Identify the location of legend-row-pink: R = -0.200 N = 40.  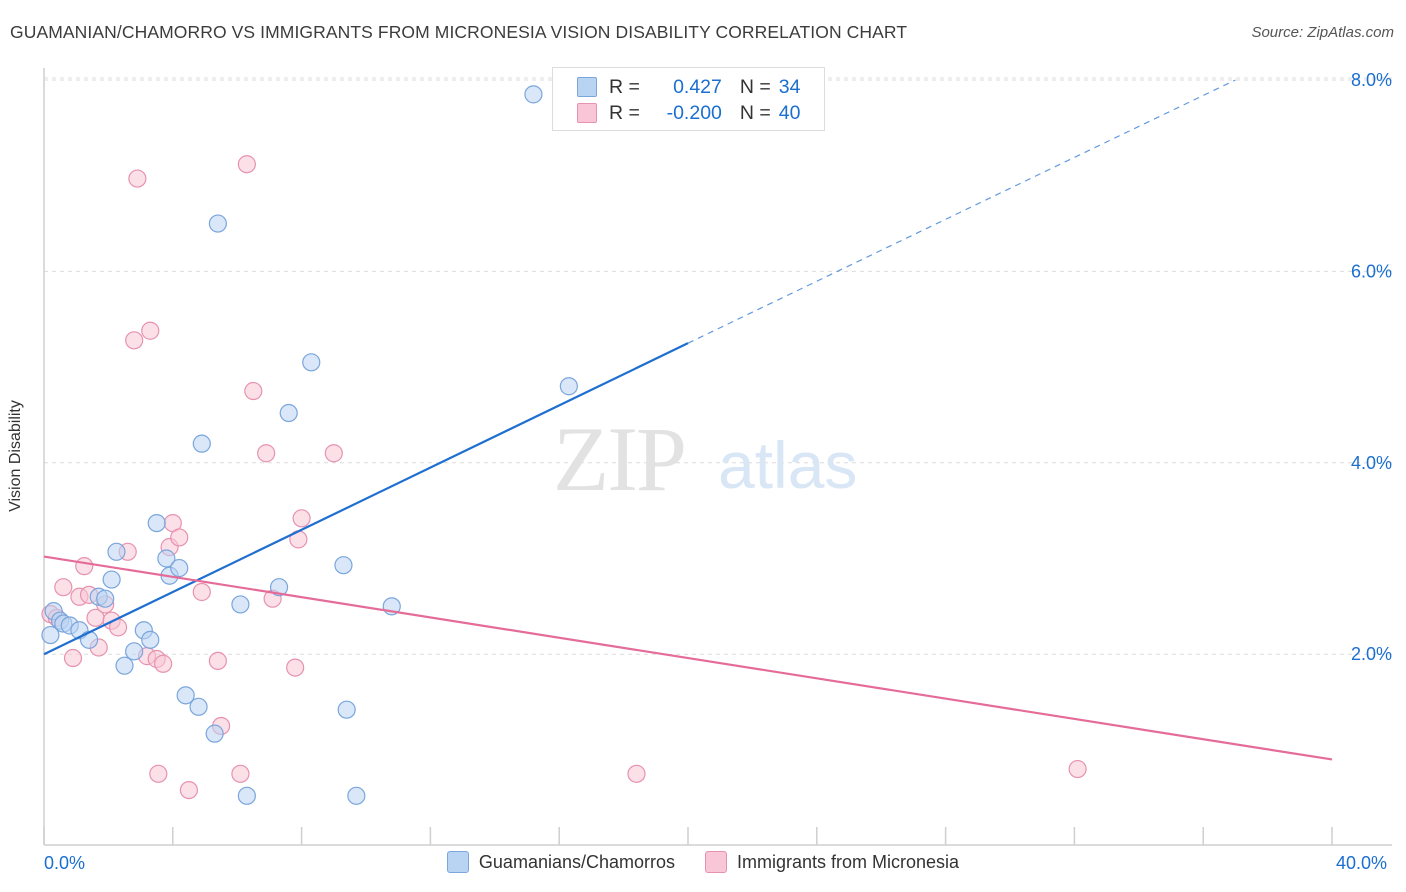
(688, 113).